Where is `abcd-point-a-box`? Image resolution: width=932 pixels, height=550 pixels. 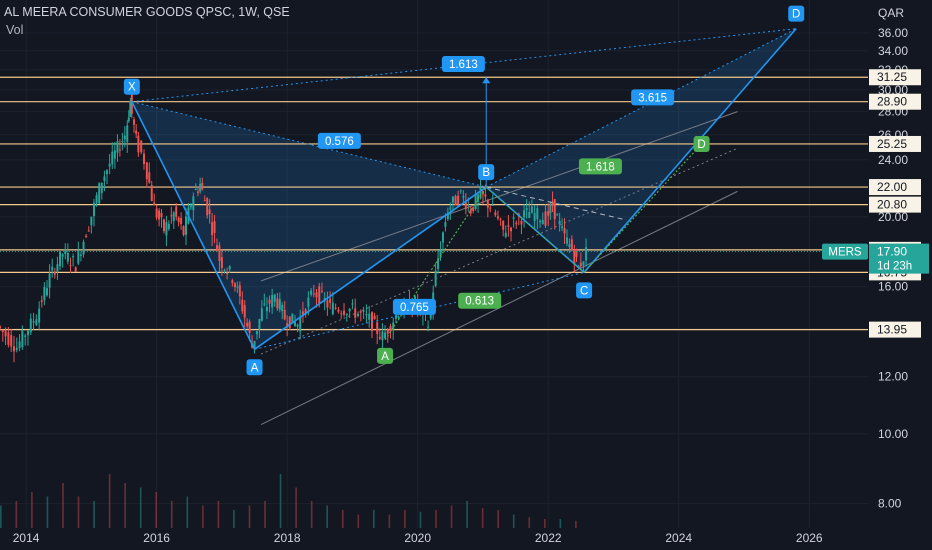
abcd-point-a-box is located at coordinates (385, 355).